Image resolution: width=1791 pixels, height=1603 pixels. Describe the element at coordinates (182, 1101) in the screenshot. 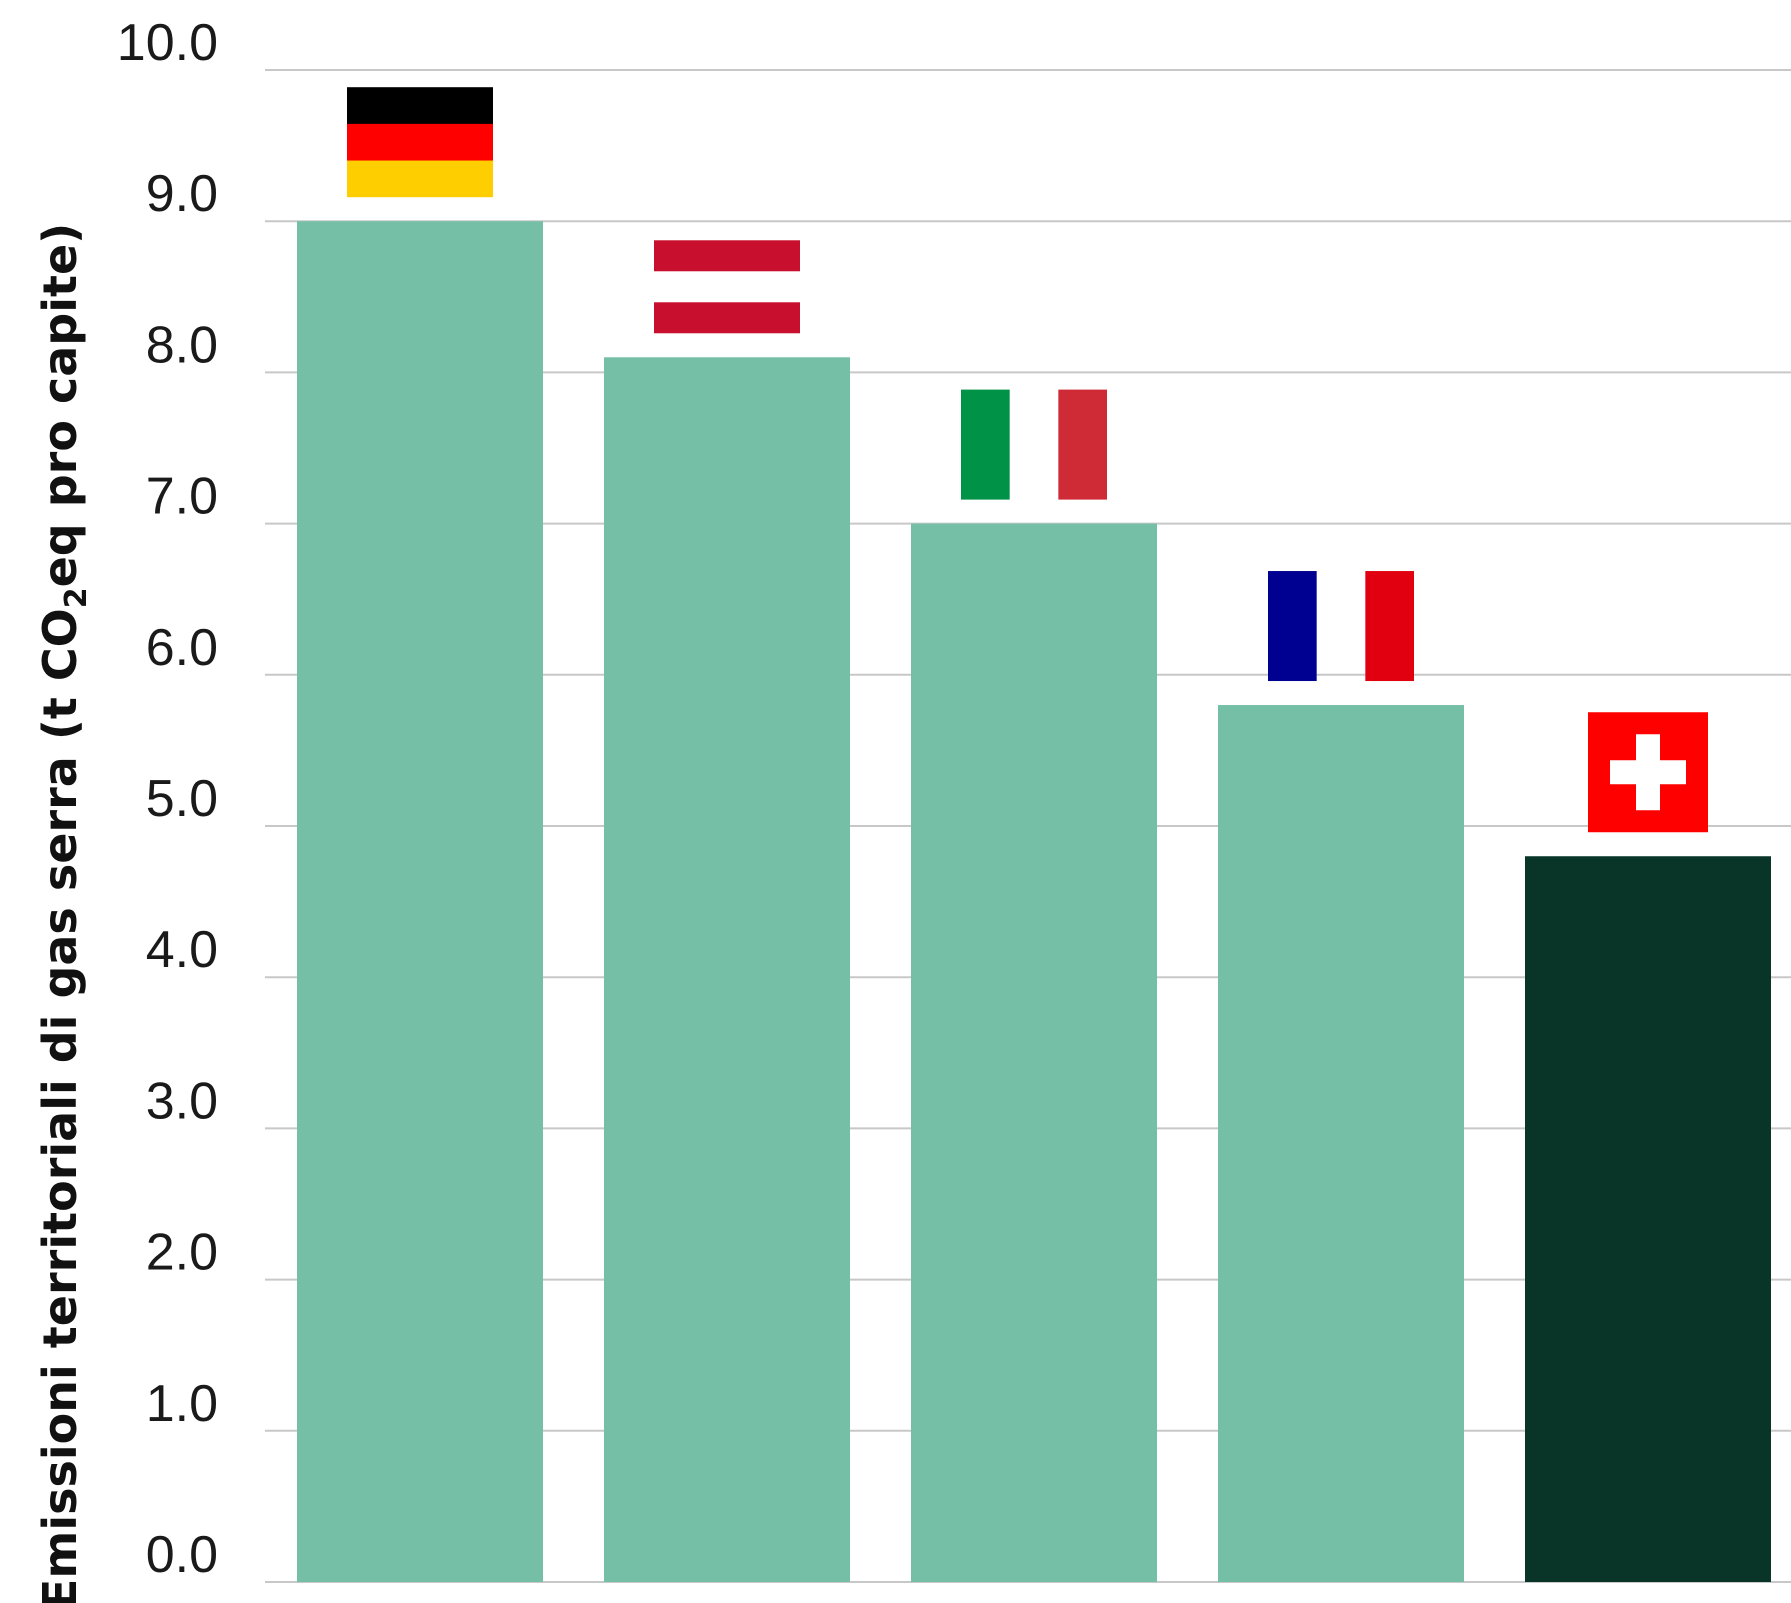

I see `y-tick-label: 3.0` at that location.